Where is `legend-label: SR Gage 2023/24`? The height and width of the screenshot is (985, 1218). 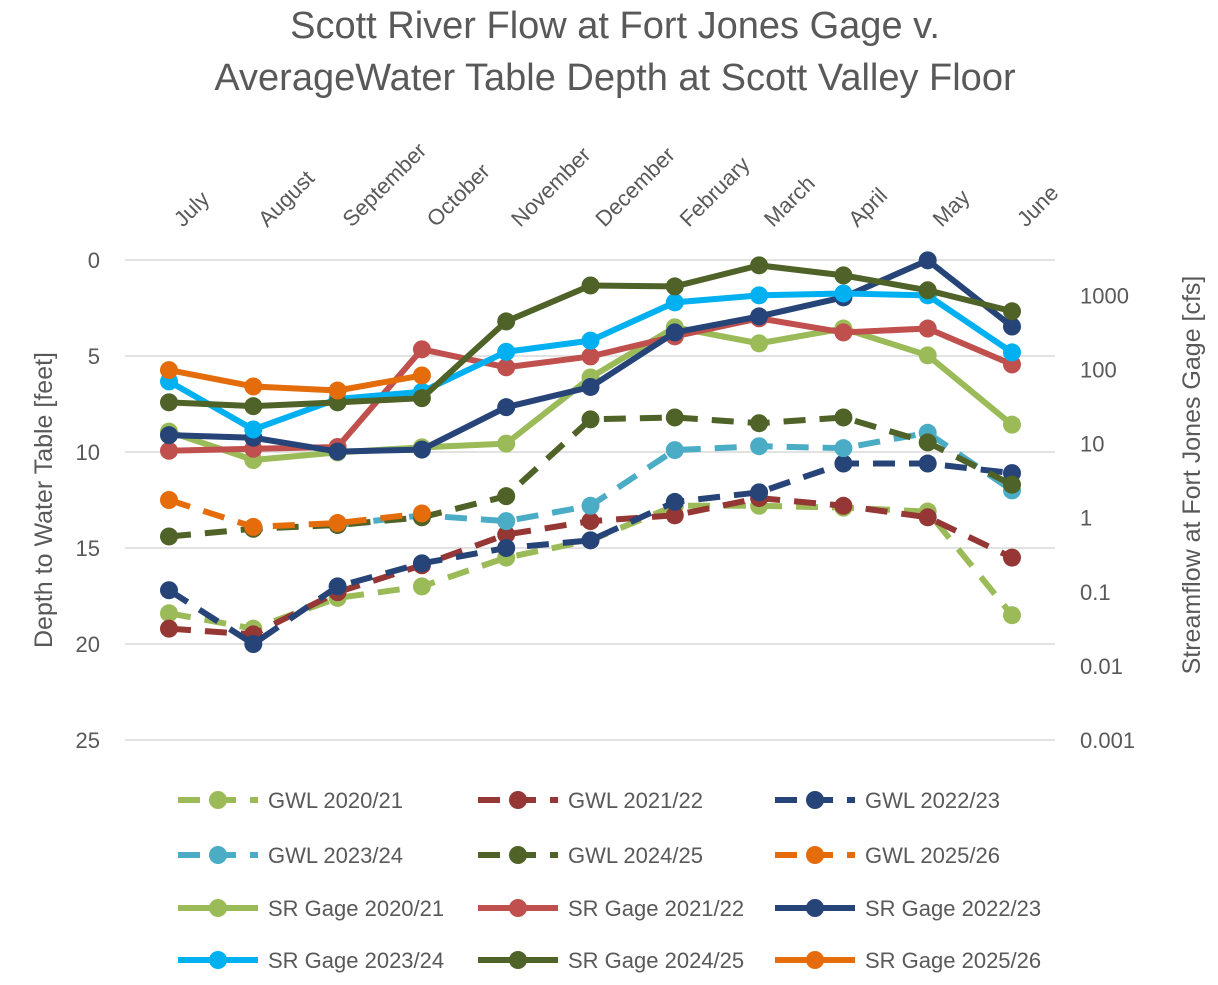 legend-label: SR Gage 2023/24 is located at coordinates (356, 960).